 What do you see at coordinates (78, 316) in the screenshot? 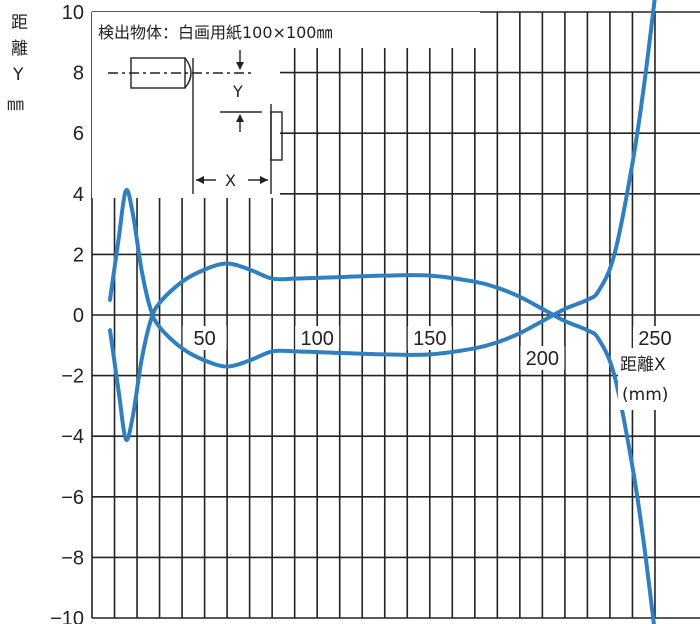
I see `y-tick-label: 0` at bounding box center [78, 316].